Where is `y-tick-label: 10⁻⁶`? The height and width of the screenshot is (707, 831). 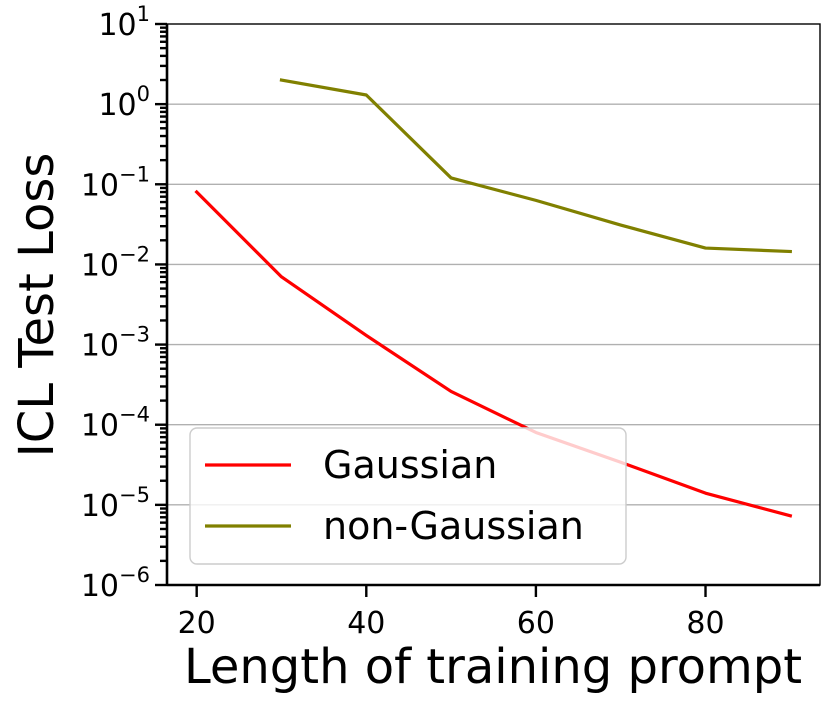
y-tick-label: 10⁻⁶ is located at coordinates (115, 583).